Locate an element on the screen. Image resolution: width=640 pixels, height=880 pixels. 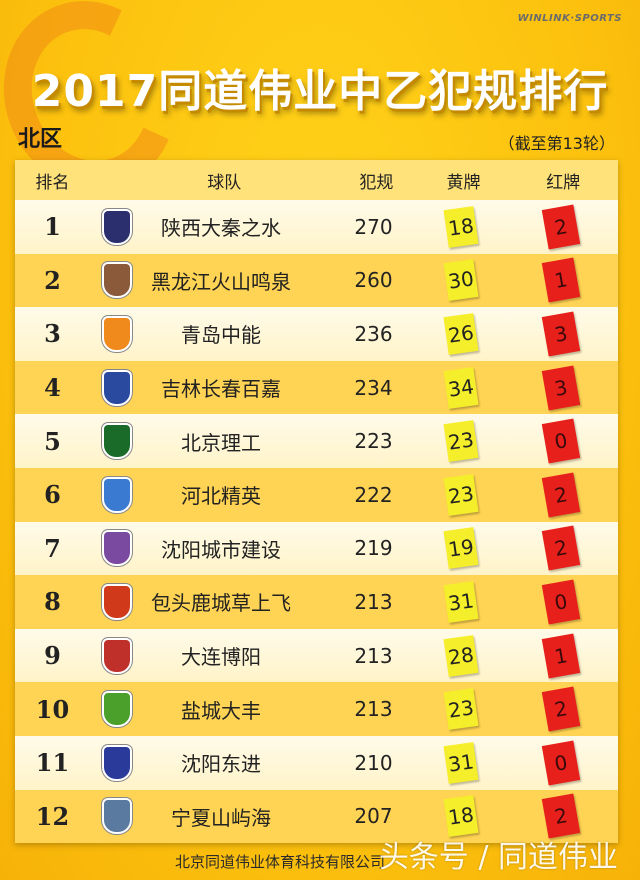
team-name: 包头鹿城草上飞 is located at coordinates (221, 603).